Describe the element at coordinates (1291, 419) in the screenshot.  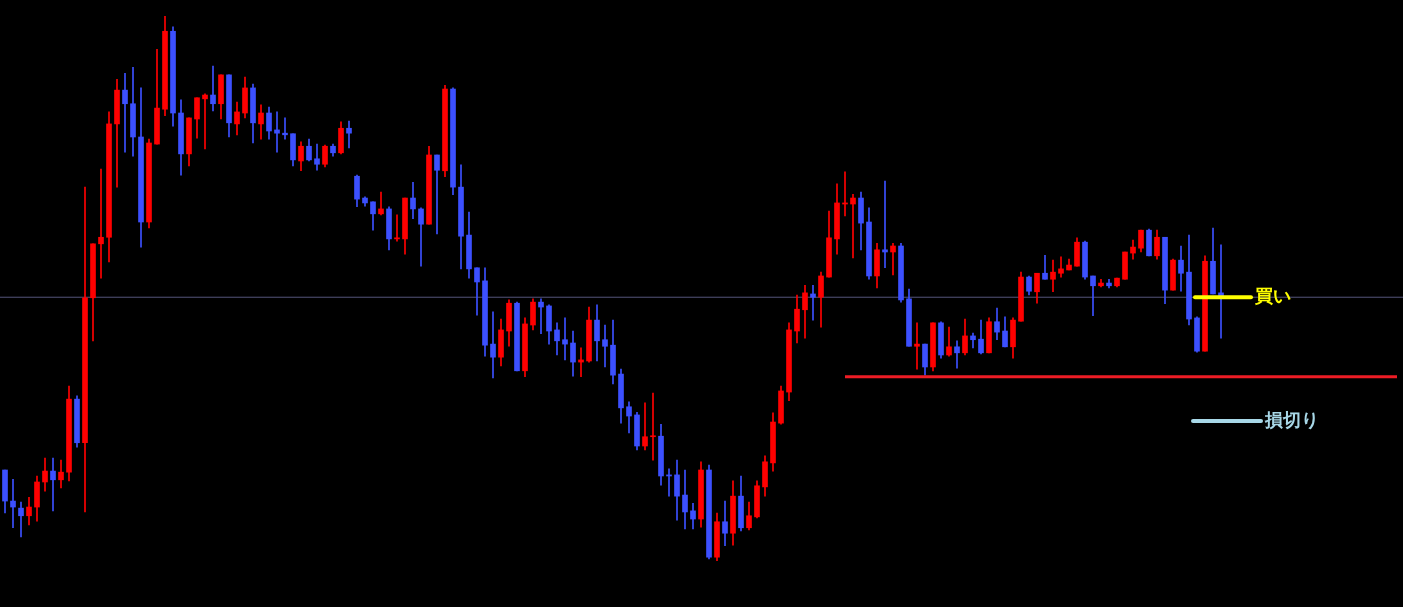
I see `annotation: 損切り` at that location.